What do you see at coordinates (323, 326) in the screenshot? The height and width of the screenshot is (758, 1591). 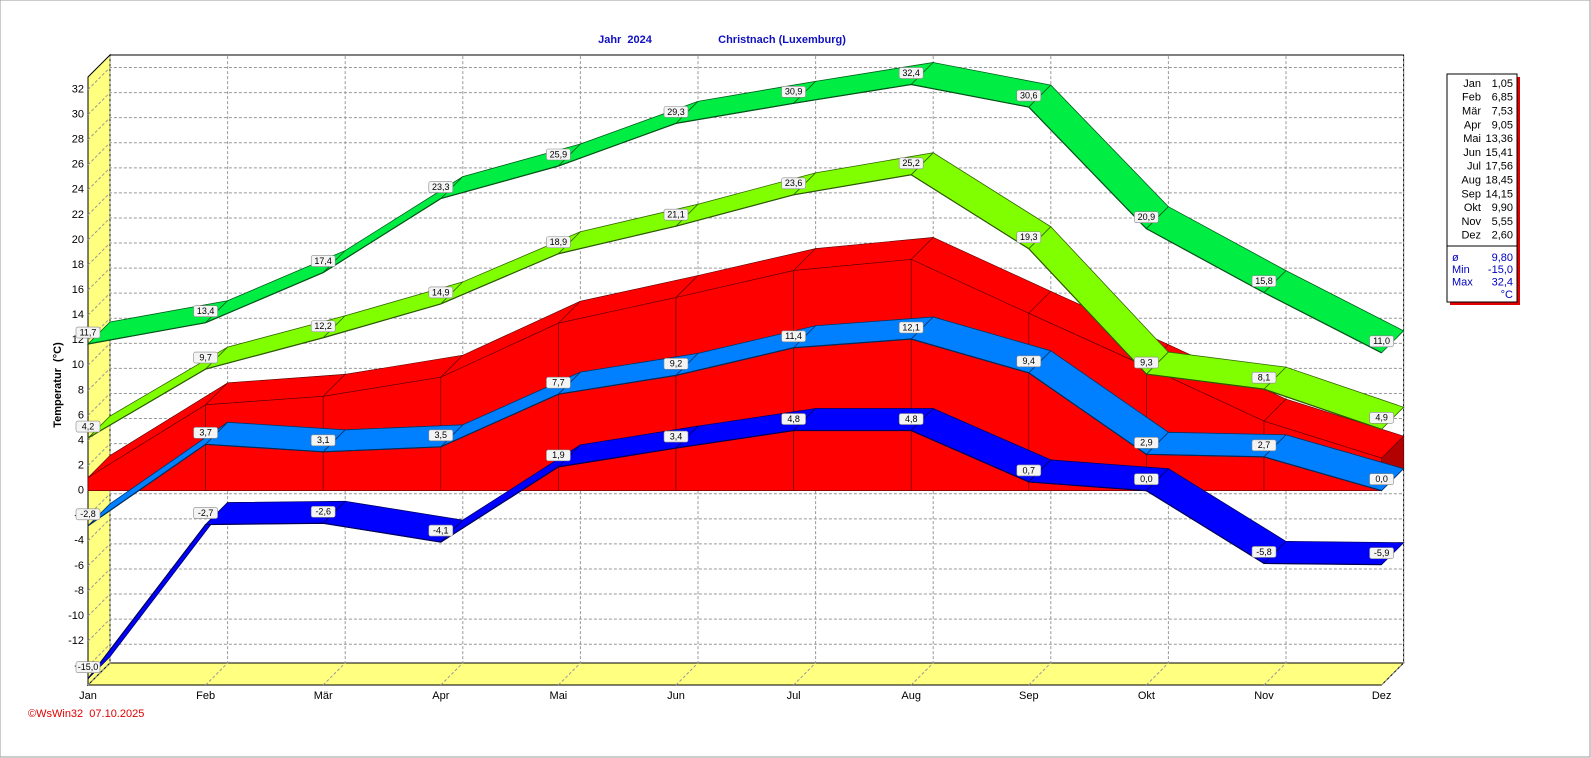 I see `data-label-text: 12,2` at bounding box center [323, 326].